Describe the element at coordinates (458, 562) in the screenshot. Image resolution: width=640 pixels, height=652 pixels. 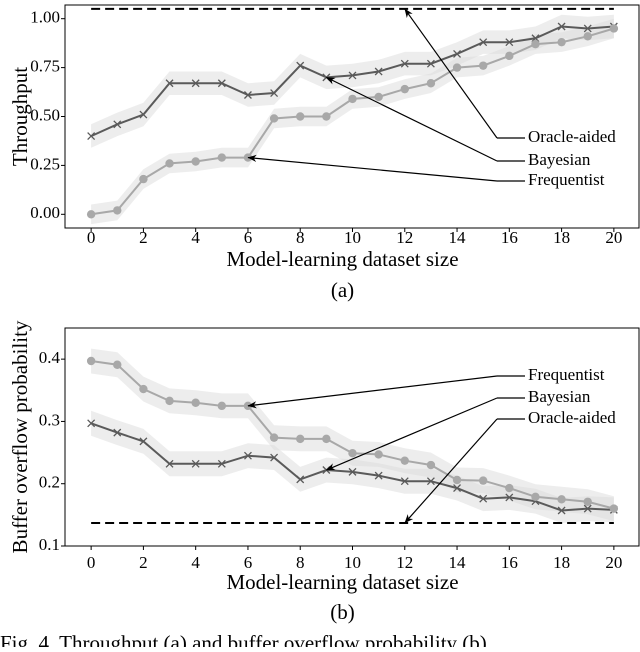
I see `x-tick-label-b: 14` at that location.